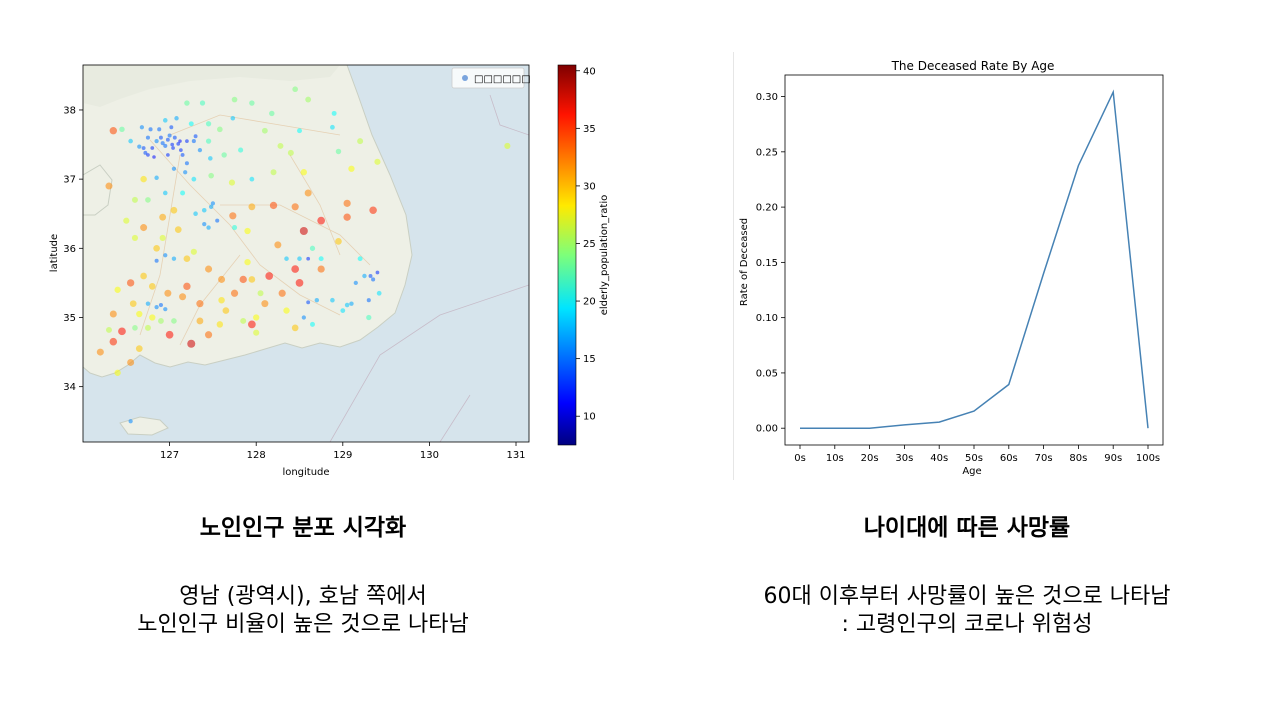 Image resolution: width=1280 pixels, height=720 pixels. Describe the element at coordinates (939, 458) in the screenshot. I see `line-x-tick-label: 40s` at that location.